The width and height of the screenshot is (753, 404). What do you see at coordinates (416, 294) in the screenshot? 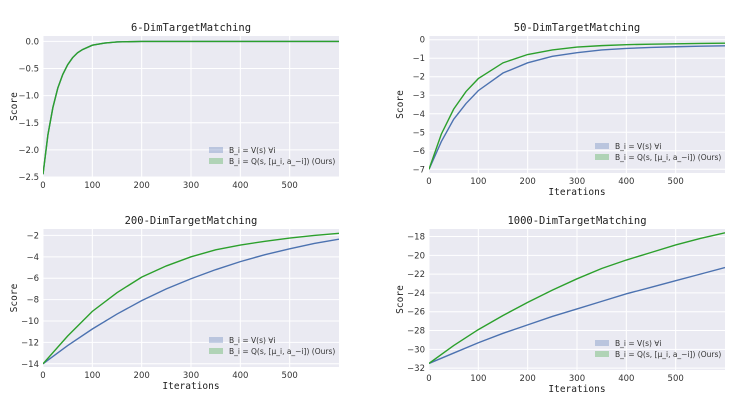
I see `y-tick-label: −24` at bounding box center [416, 294].